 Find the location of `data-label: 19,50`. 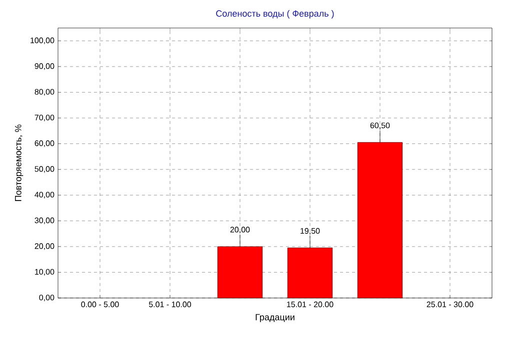

data-label: 19,50 is located at coordinates (310, 231).